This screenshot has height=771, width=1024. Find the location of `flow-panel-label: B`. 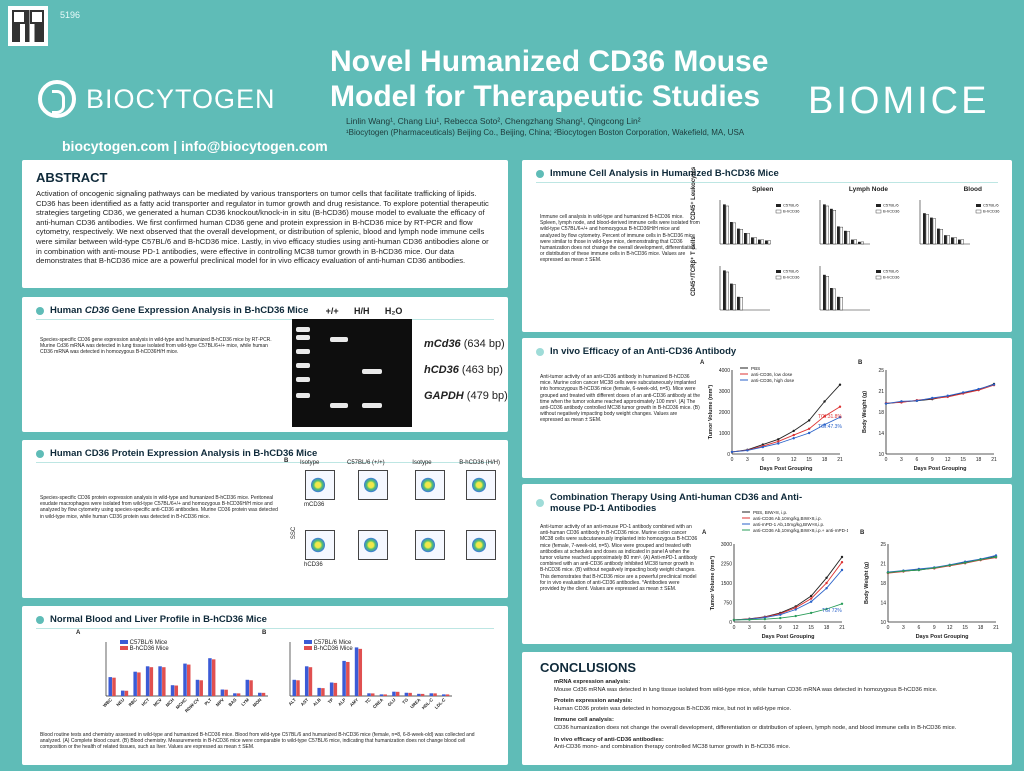

flow-panel-label: B is located at coordinates (286, 461).